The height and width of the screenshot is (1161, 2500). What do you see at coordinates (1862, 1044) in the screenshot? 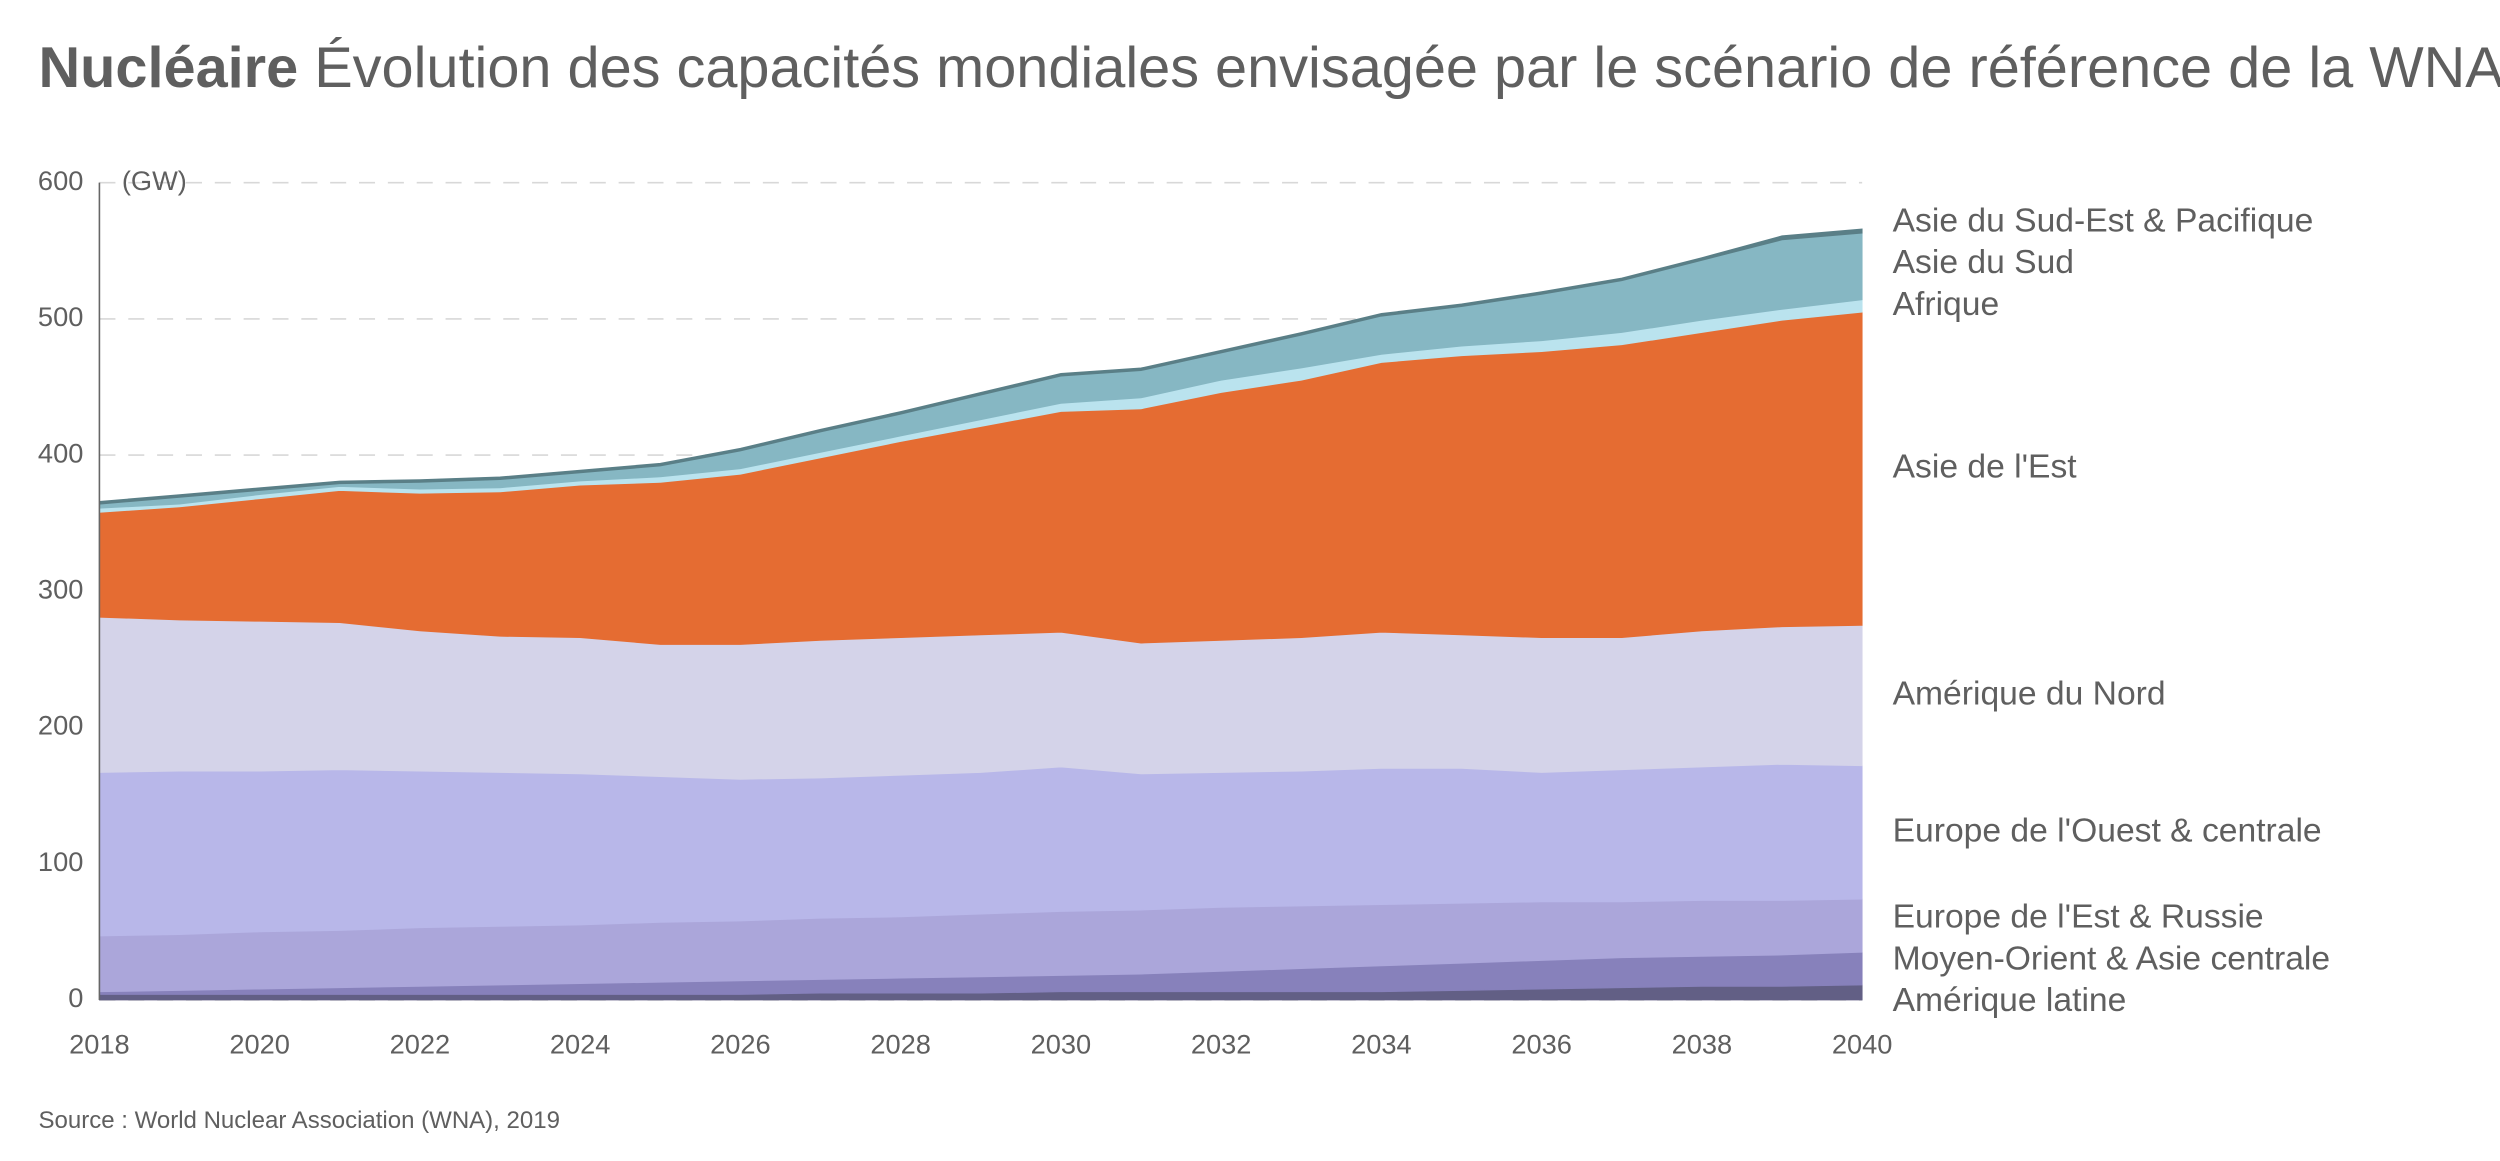
I see `x-tick-label: 2040` at bounding box center [1862, 1044].